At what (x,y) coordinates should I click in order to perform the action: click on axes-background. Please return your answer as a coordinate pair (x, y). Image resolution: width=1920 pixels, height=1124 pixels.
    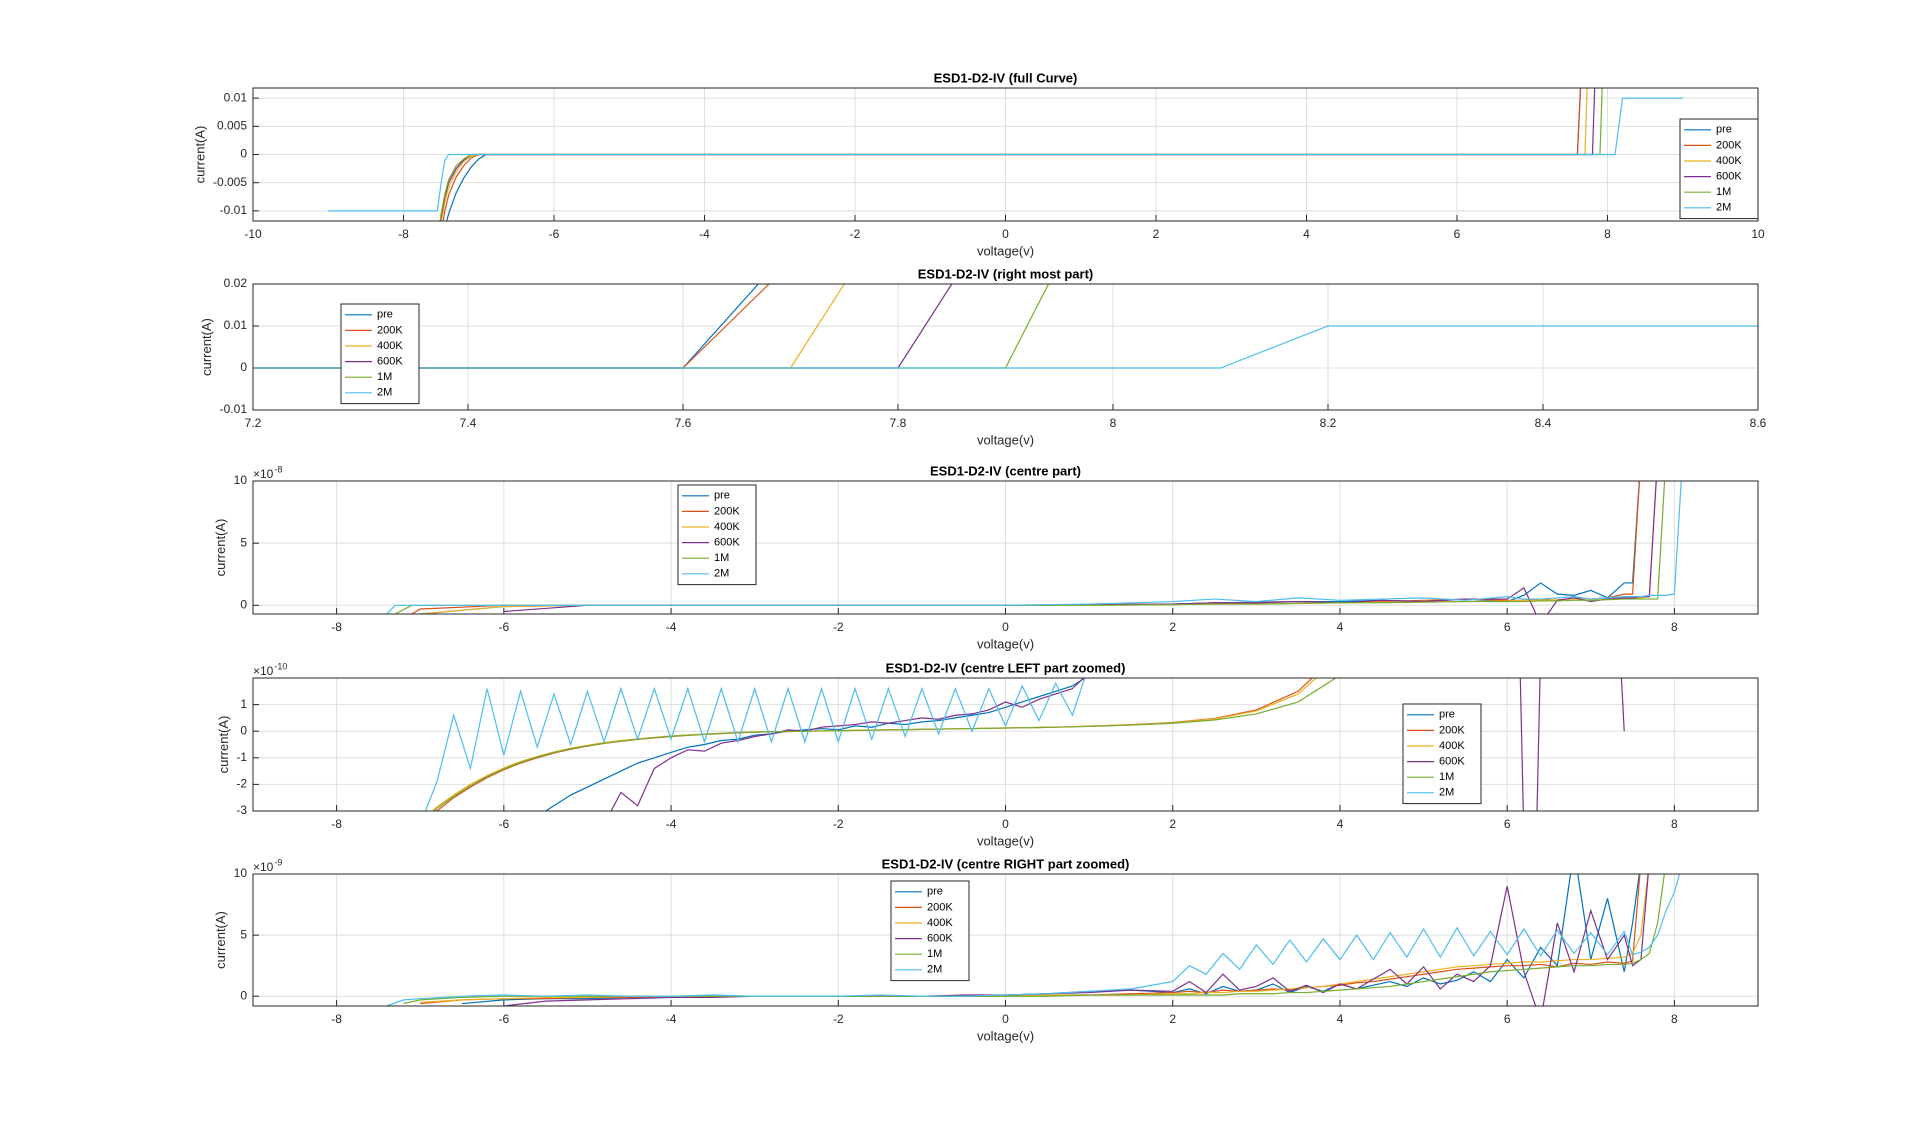
    Looking at the image, I should click on (1005, 347).